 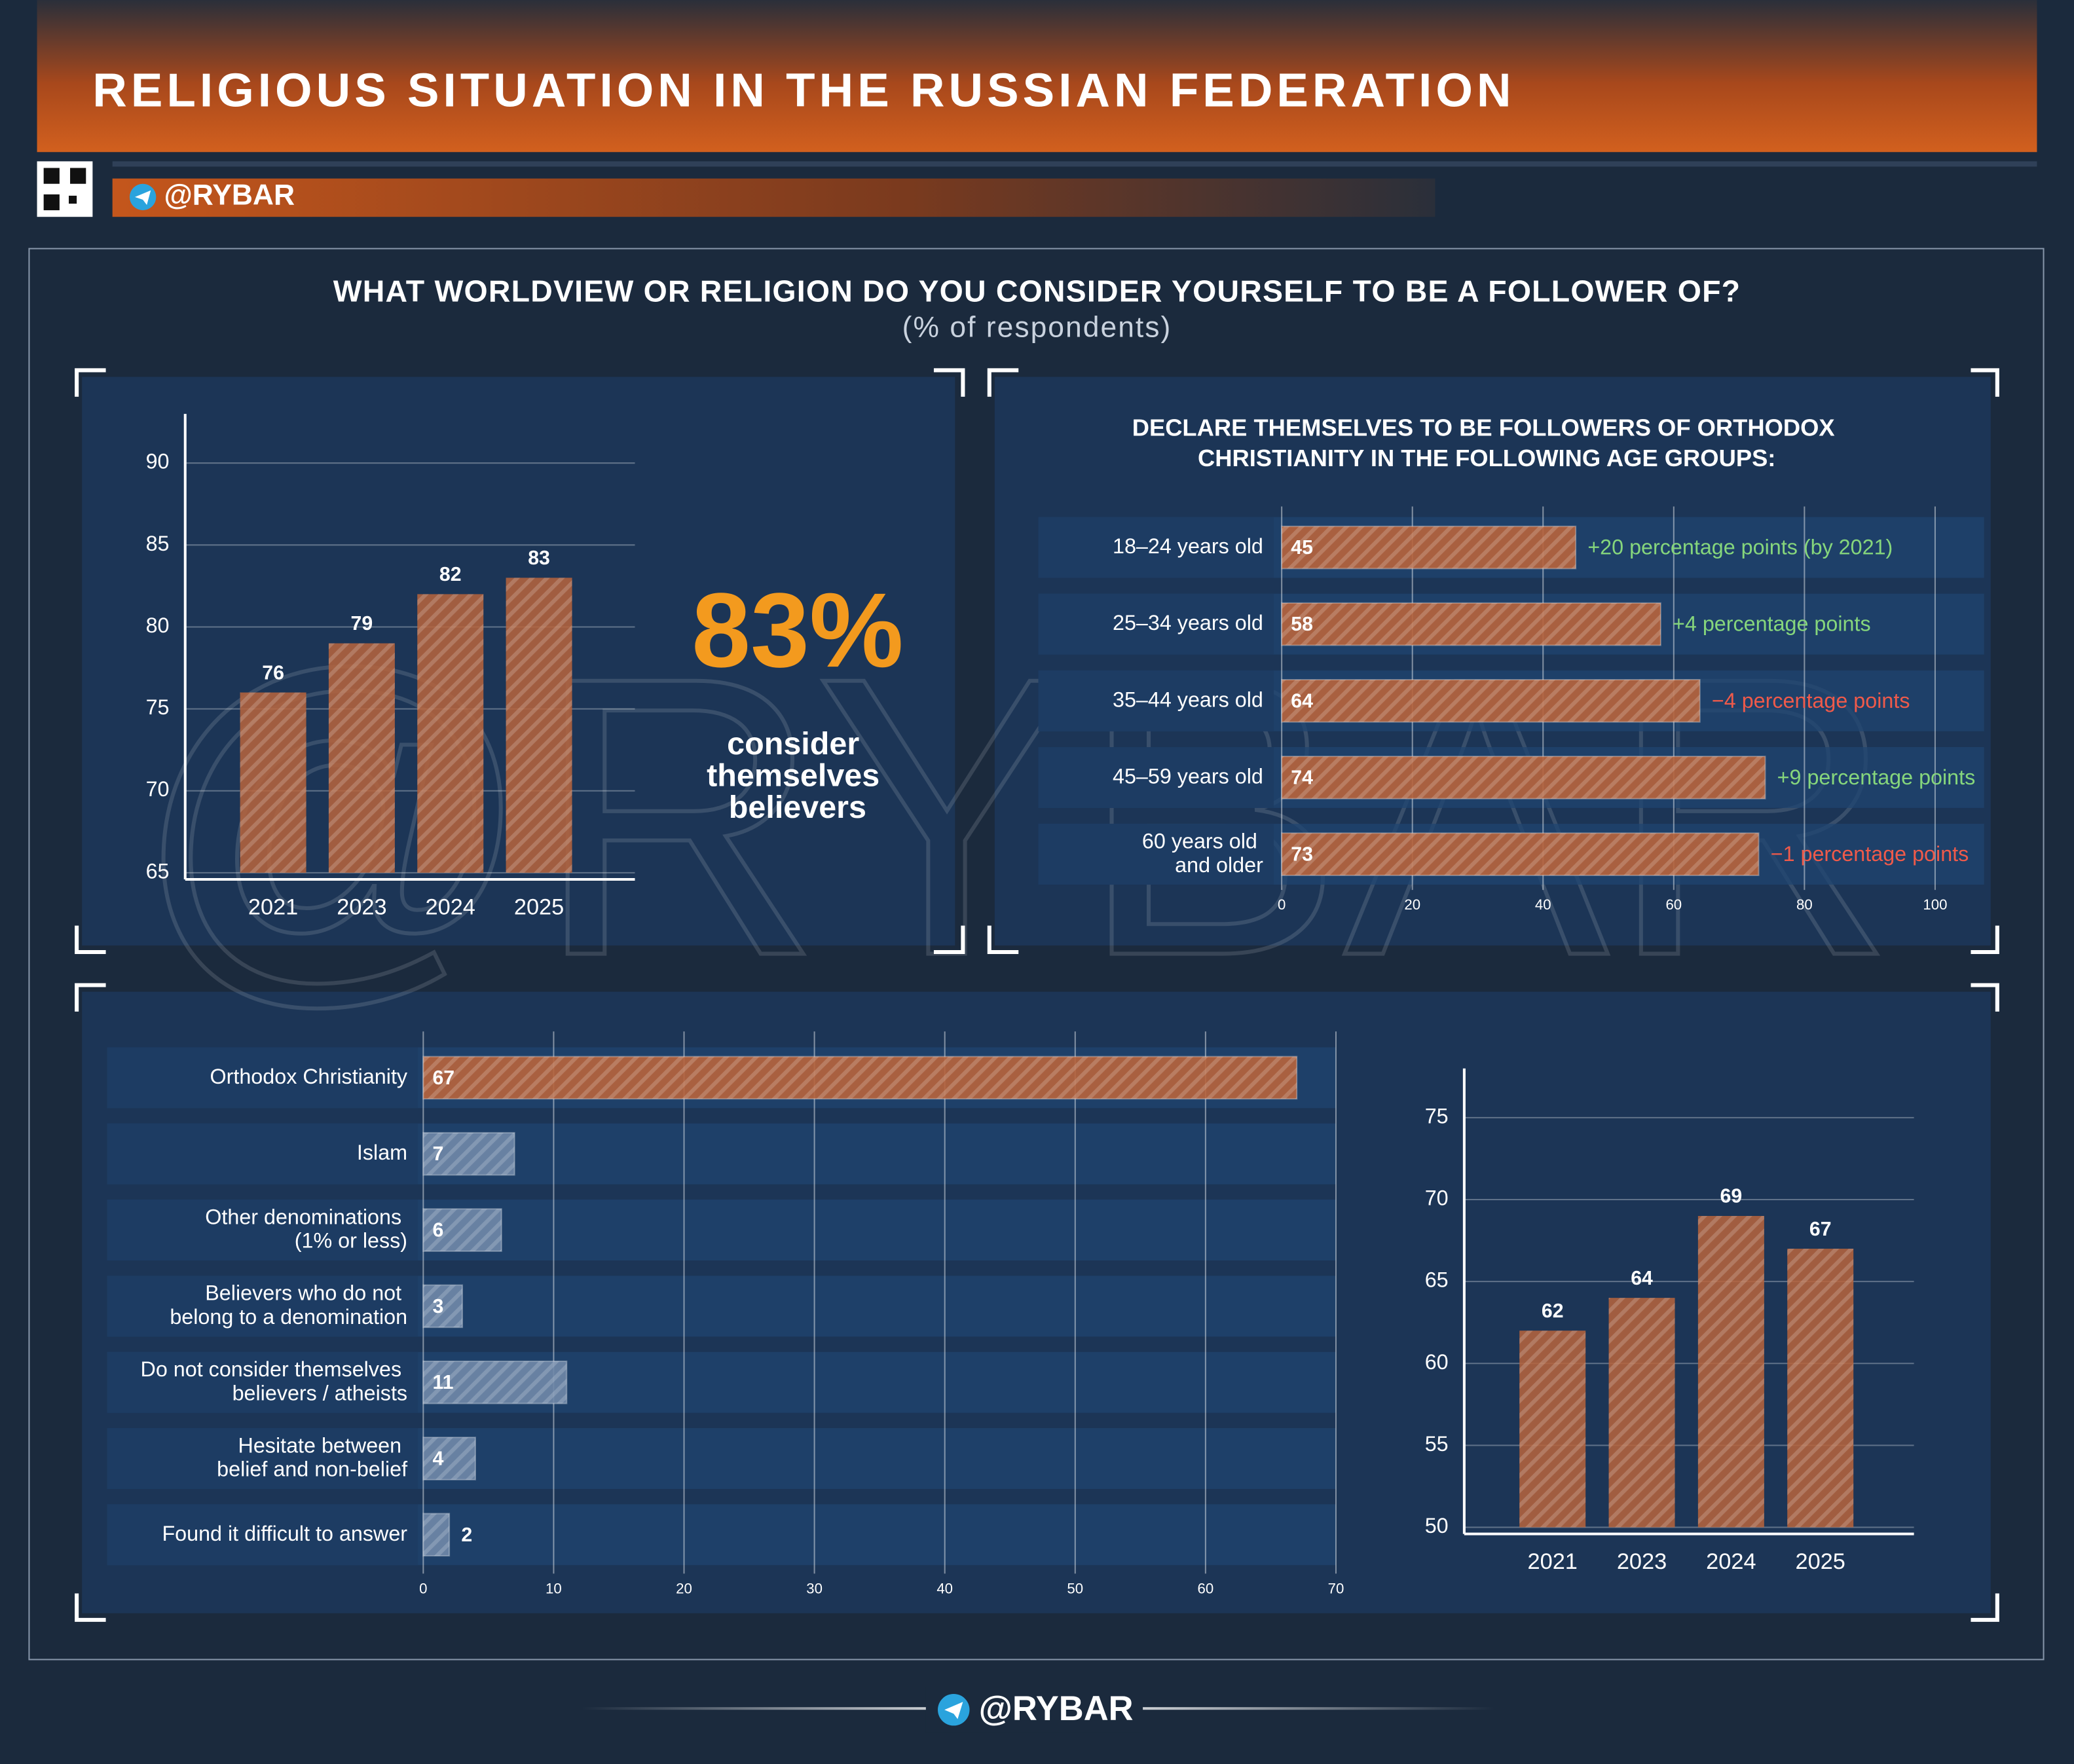 I want to click on category-label: 35–44 years old, so click(x=1188, y=699).